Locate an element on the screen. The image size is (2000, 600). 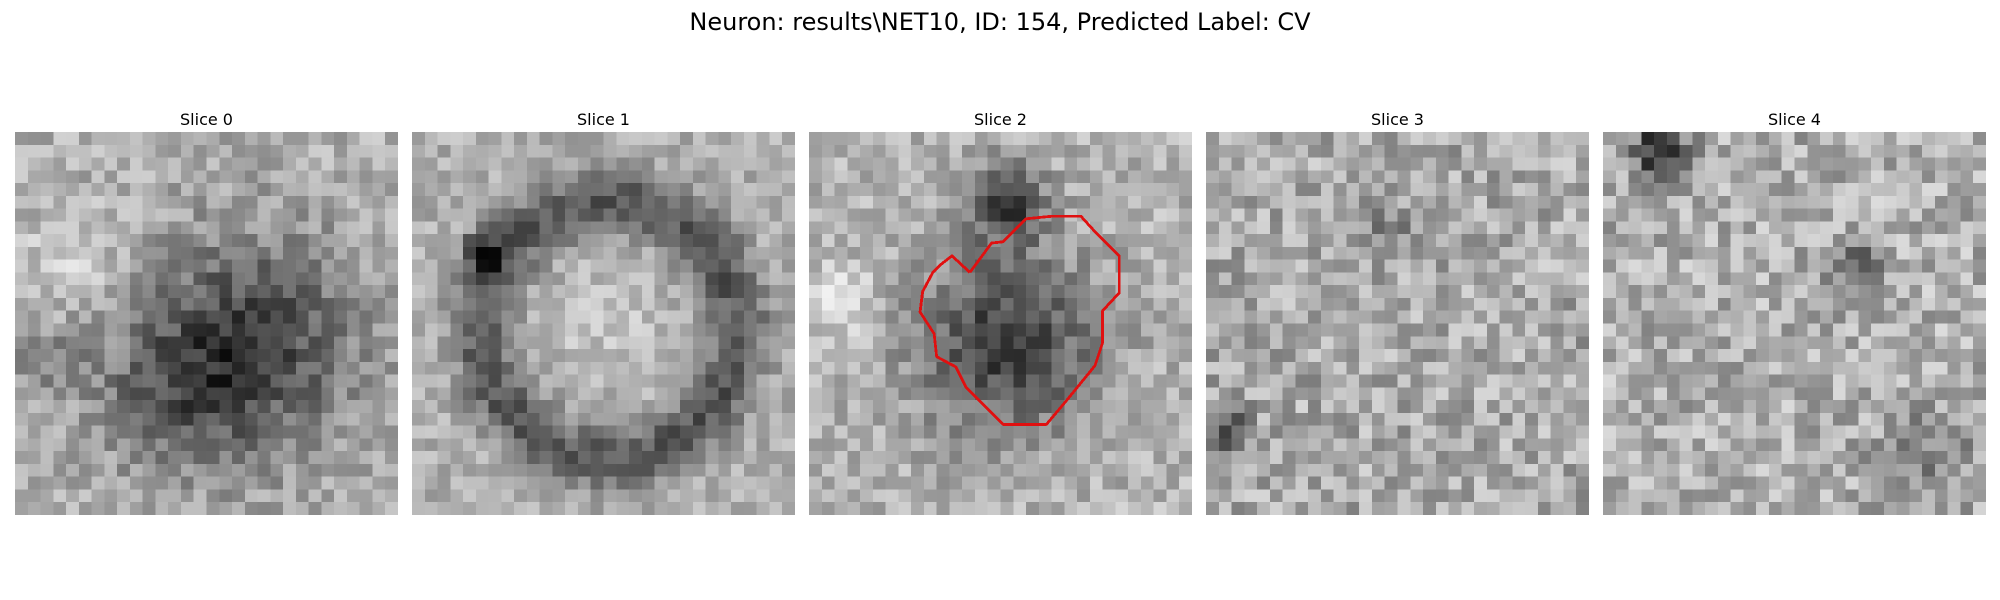
slice-panel-3: Slice 3 is located at coordinates (1397, 311).